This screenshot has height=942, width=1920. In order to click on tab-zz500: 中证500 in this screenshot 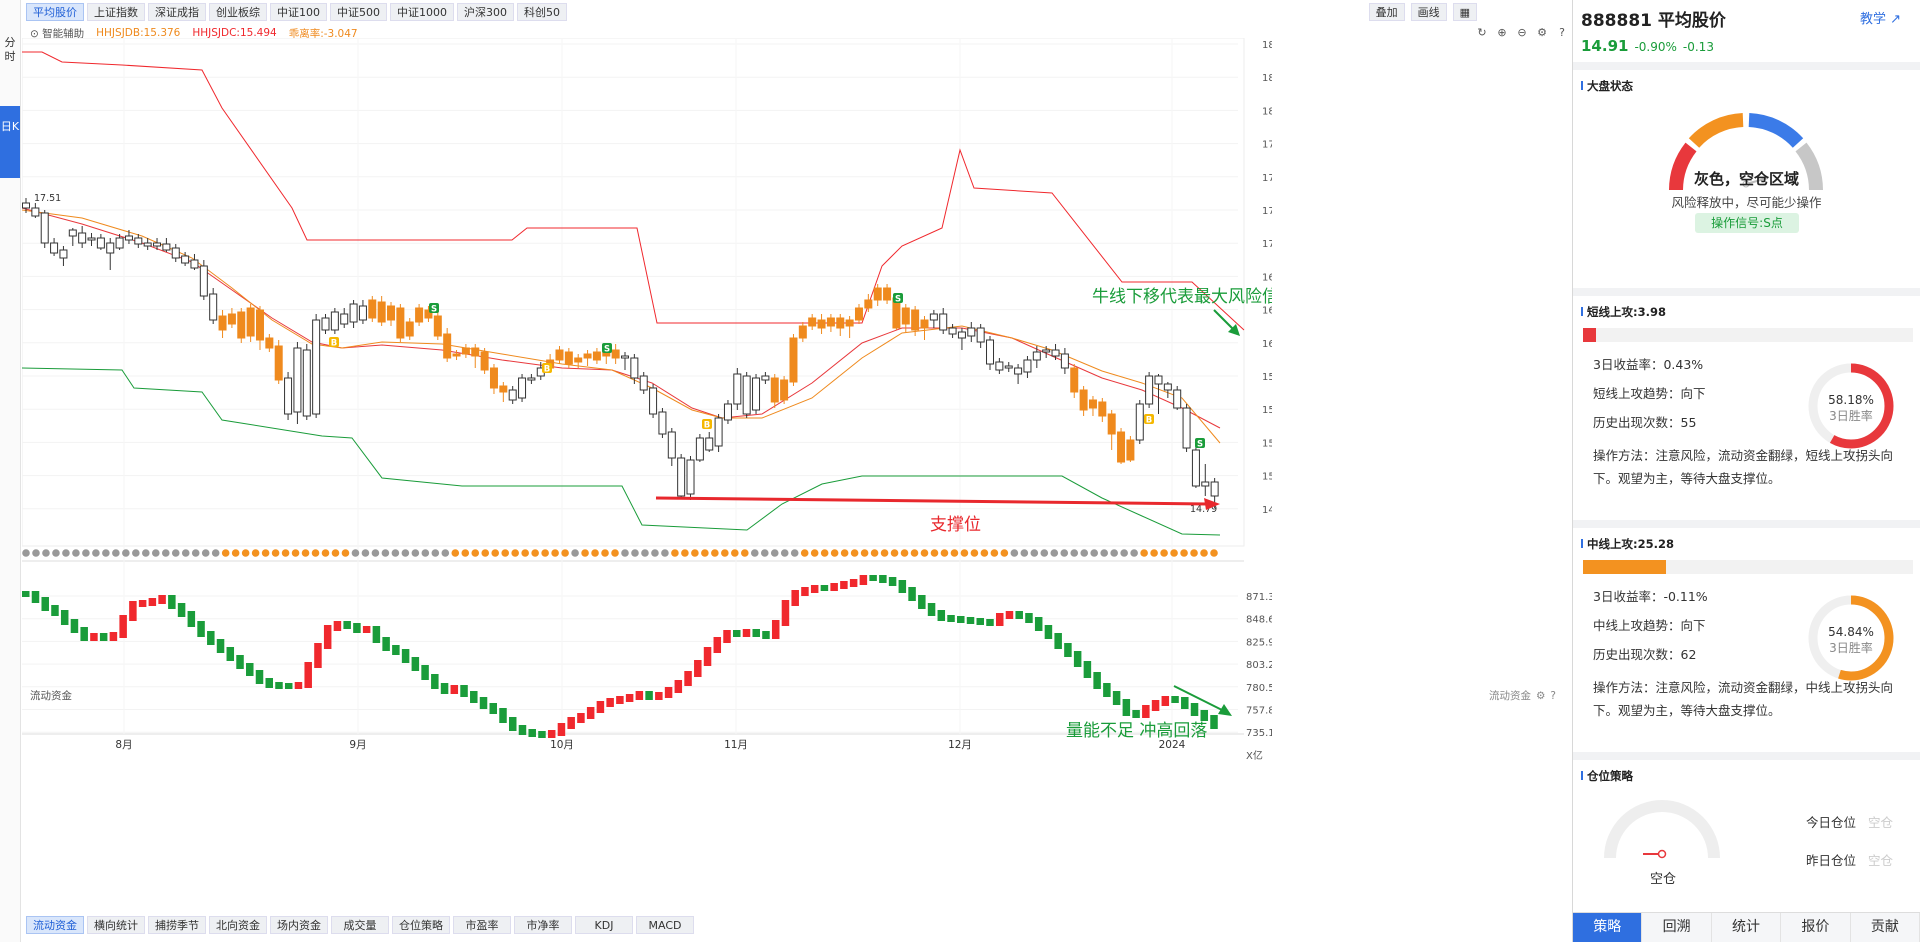, I will do `click(358, 12)`.